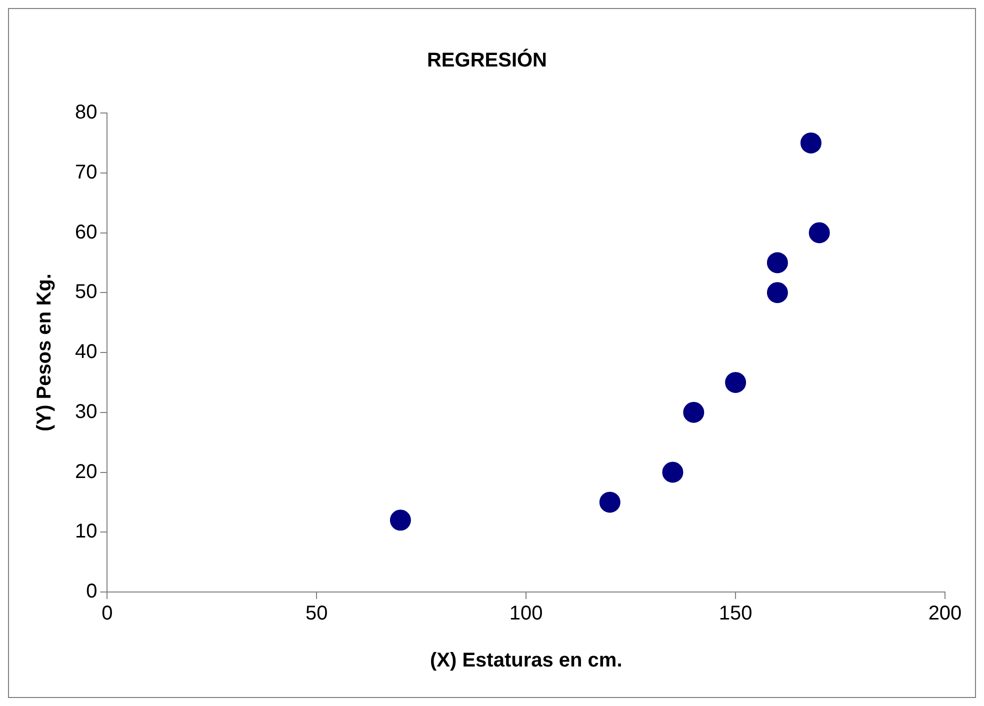  I want to click on chart-title: REGRESIÓN, so click(487, 60).